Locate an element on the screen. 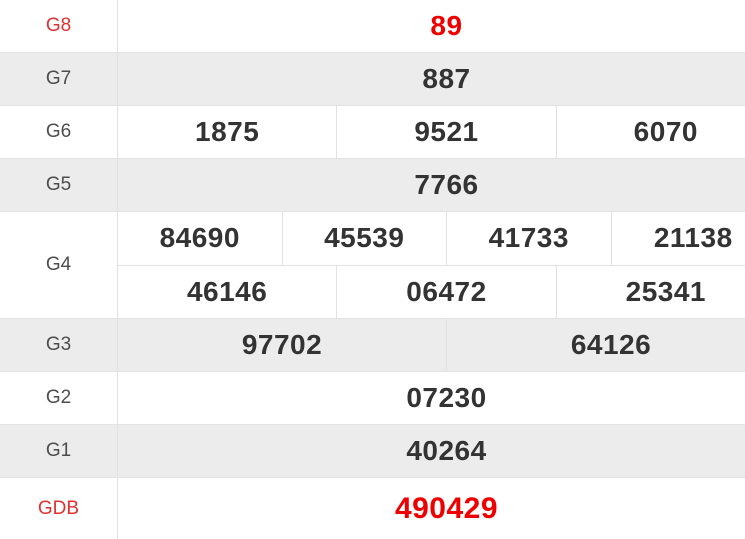 The height and width of the screenshot is (539, 745). prize-label-g3: G3 is located at coordinates (59, 345).